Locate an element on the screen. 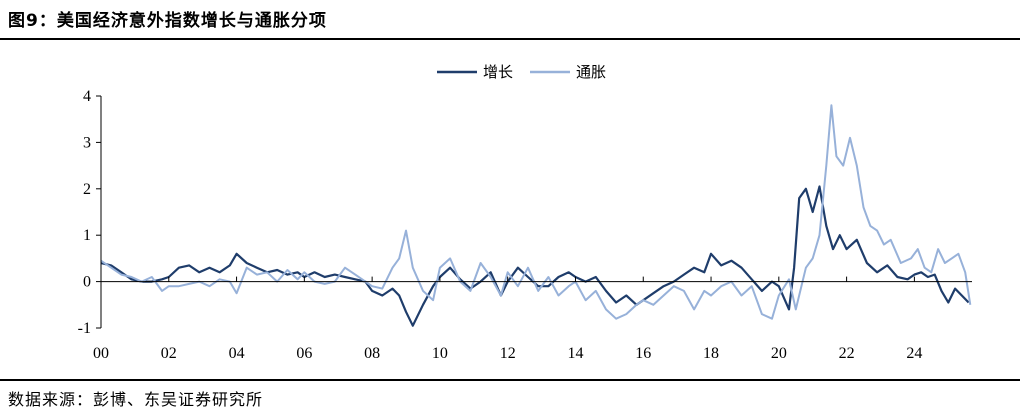  x-tick-label: 10 is located at coordinates (440, 353).